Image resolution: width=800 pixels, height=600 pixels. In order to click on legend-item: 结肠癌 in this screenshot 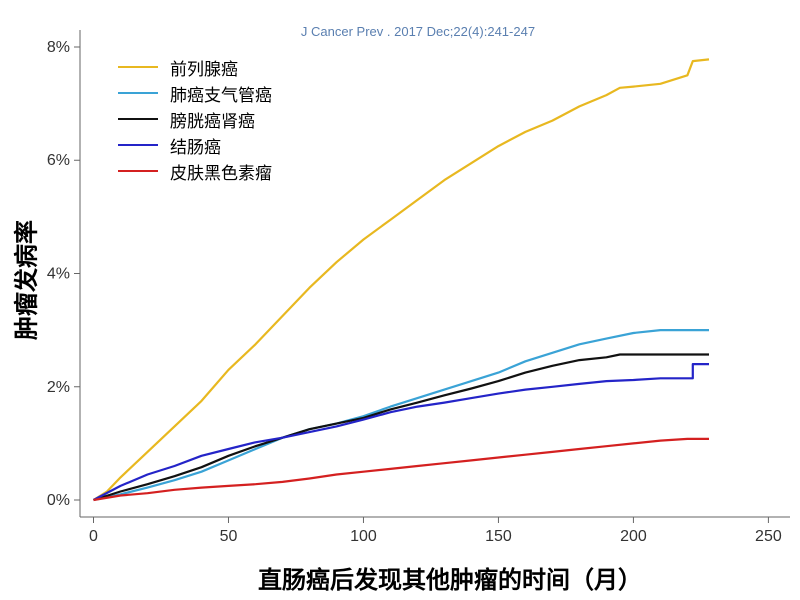, I will do `click(195, 145)`.